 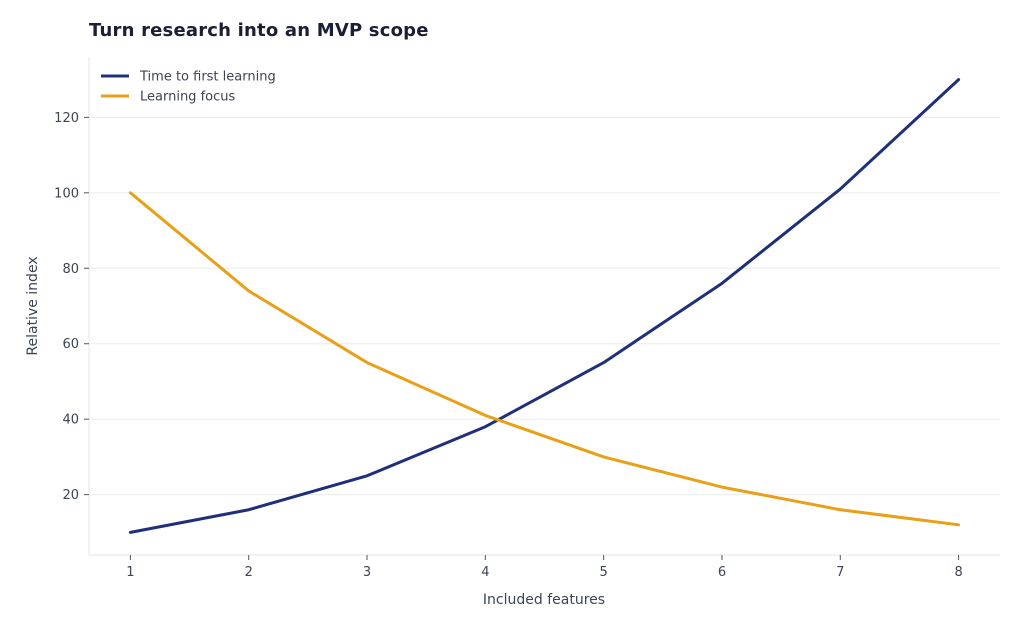 I want to click on y-ticks: 20 40 60 80 100 120, so click(x=71, y=307).